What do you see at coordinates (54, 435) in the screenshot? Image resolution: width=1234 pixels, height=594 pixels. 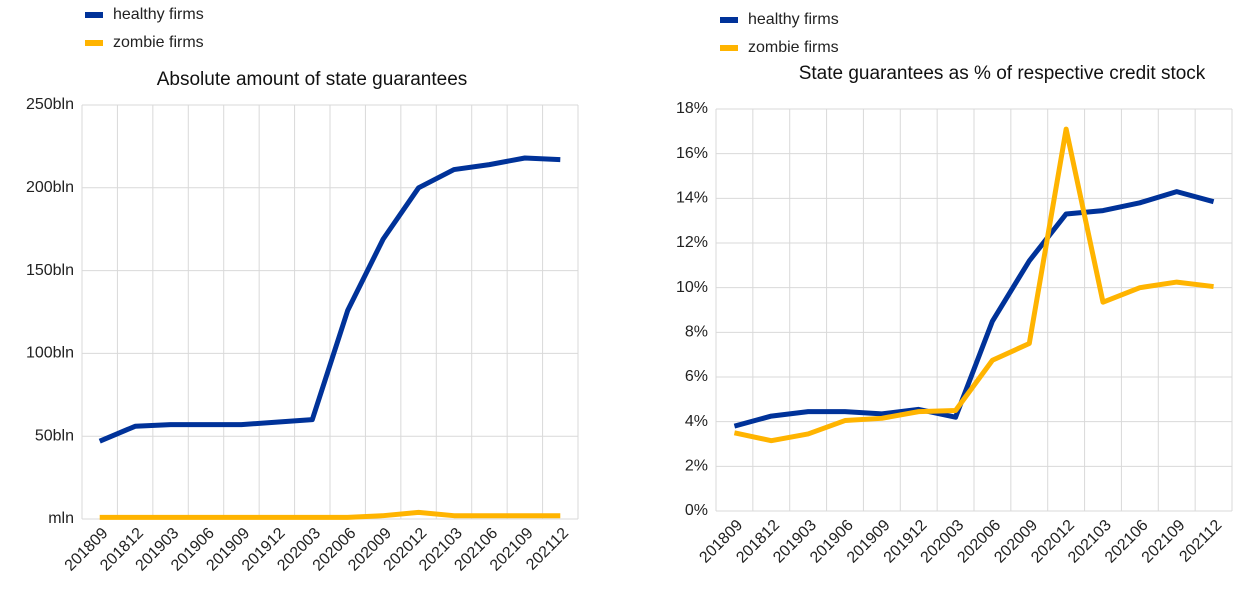 I see `y-tick-label: 50bln` at bounding box center [54, 435].